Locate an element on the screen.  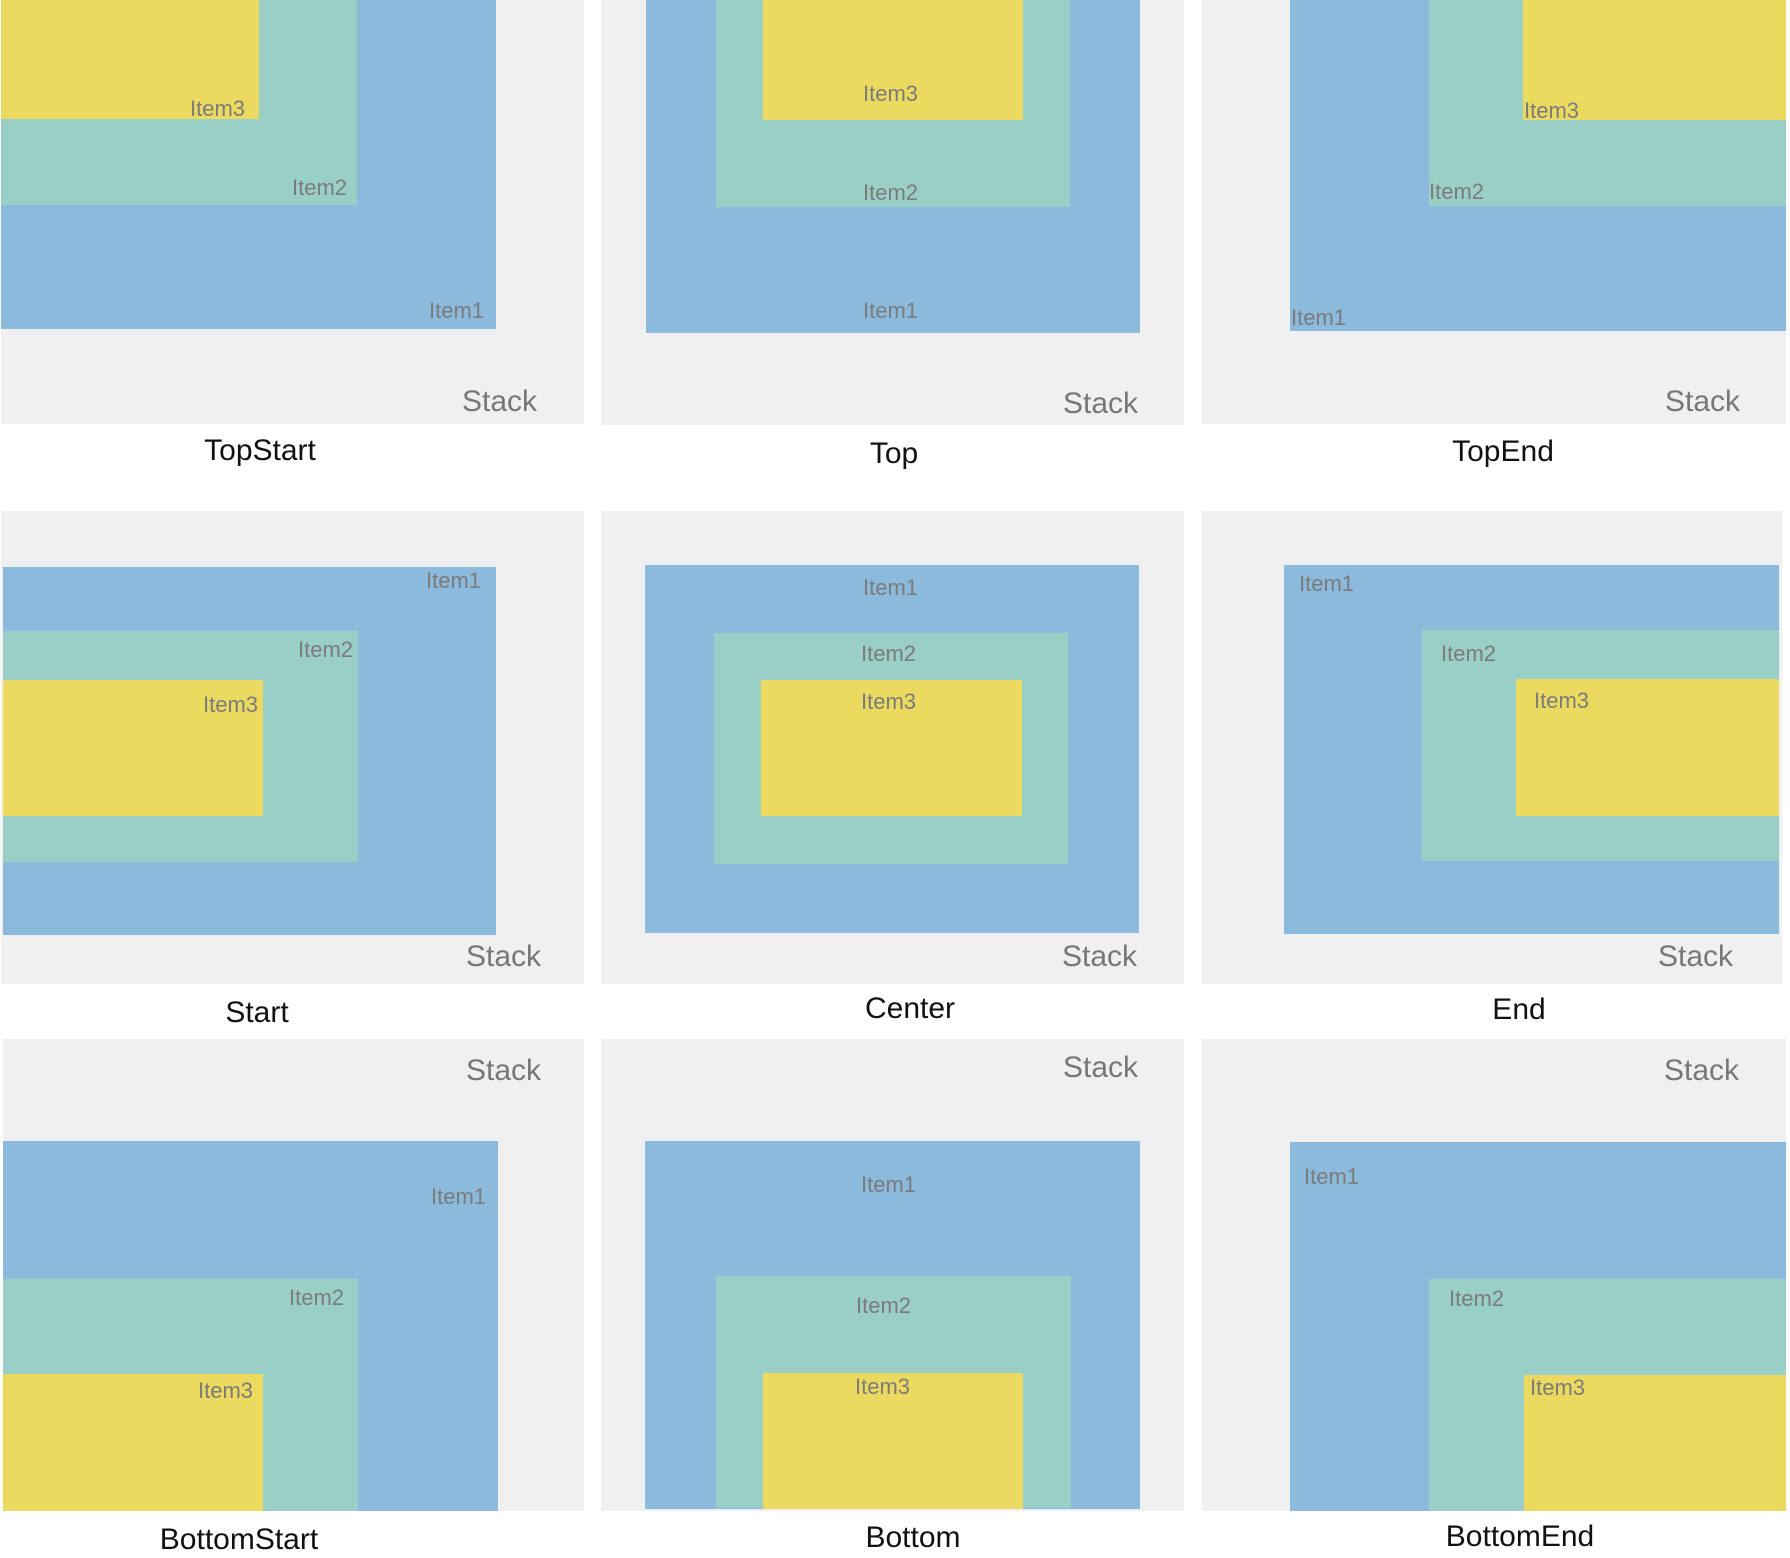
item1-label-start: Item1 is located at coordinates (454, 580).